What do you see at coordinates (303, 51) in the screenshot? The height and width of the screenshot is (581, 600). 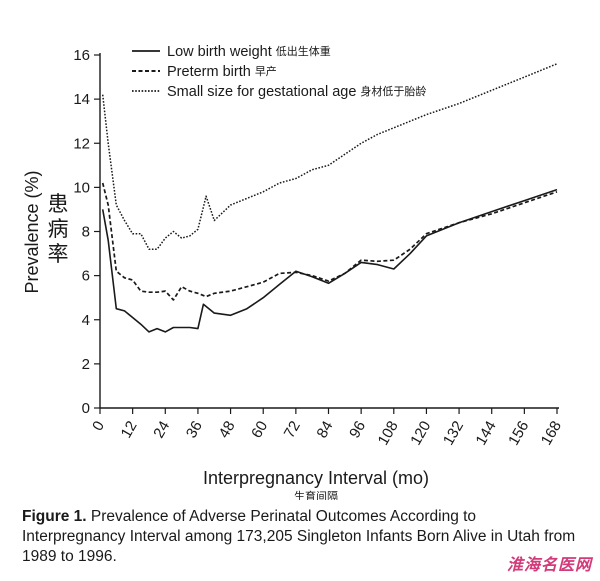 I see `legend-label-cn-1: 低出生体重` at bounding box center [303, 51].